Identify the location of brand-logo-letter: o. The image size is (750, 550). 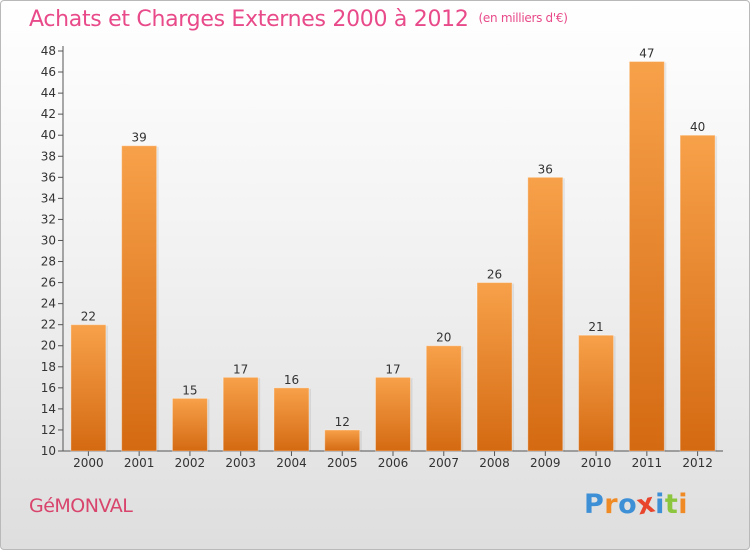
(628, 504).